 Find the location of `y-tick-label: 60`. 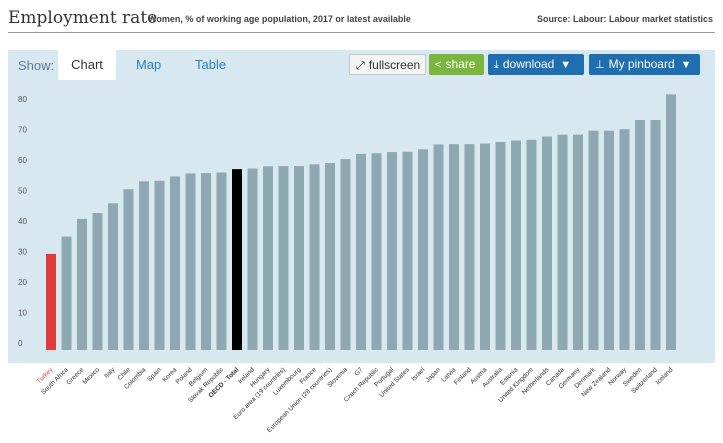

y-tick-label: 60 is located at coordinates (22, 160).